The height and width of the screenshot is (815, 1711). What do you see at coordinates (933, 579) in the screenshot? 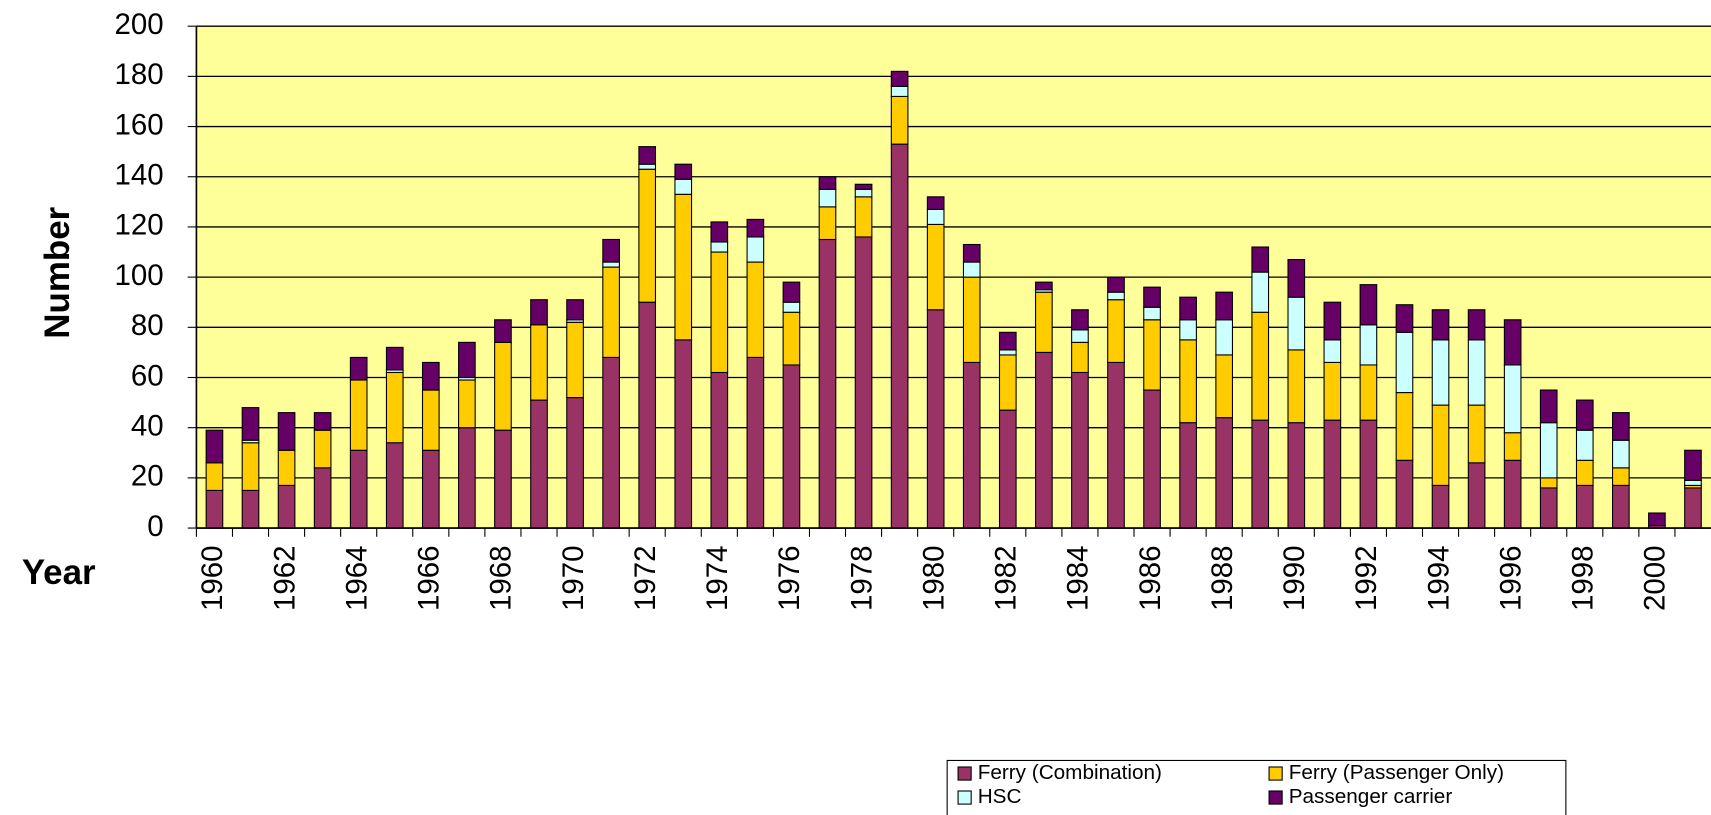
I see `x-tick-label: 1980` at bounding box center [933, 579].